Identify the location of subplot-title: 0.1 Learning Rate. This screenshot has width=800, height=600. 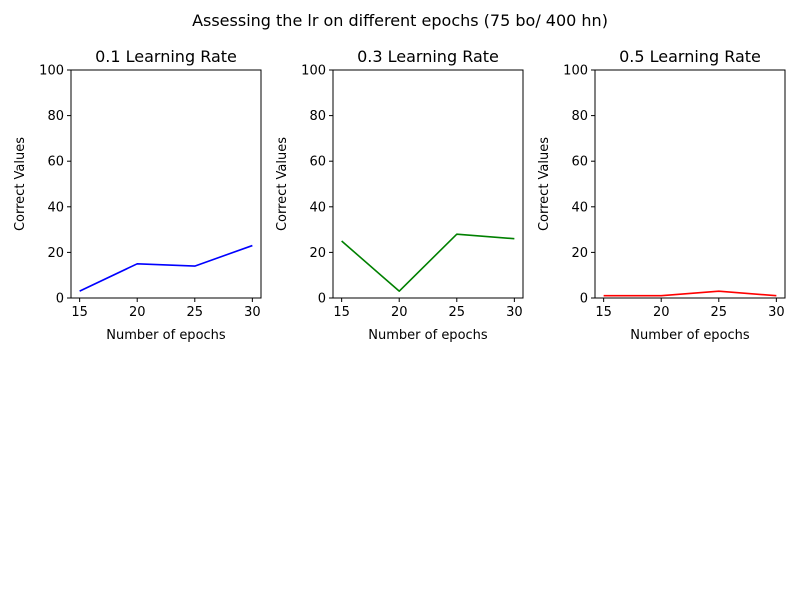
(166, 56).